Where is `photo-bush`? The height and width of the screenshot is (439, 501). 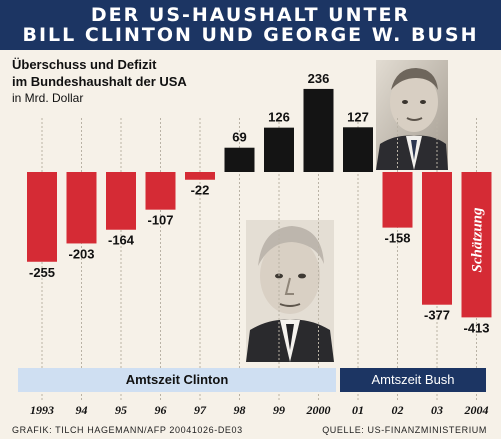 photo-bush is located at coordinates (412, 115).